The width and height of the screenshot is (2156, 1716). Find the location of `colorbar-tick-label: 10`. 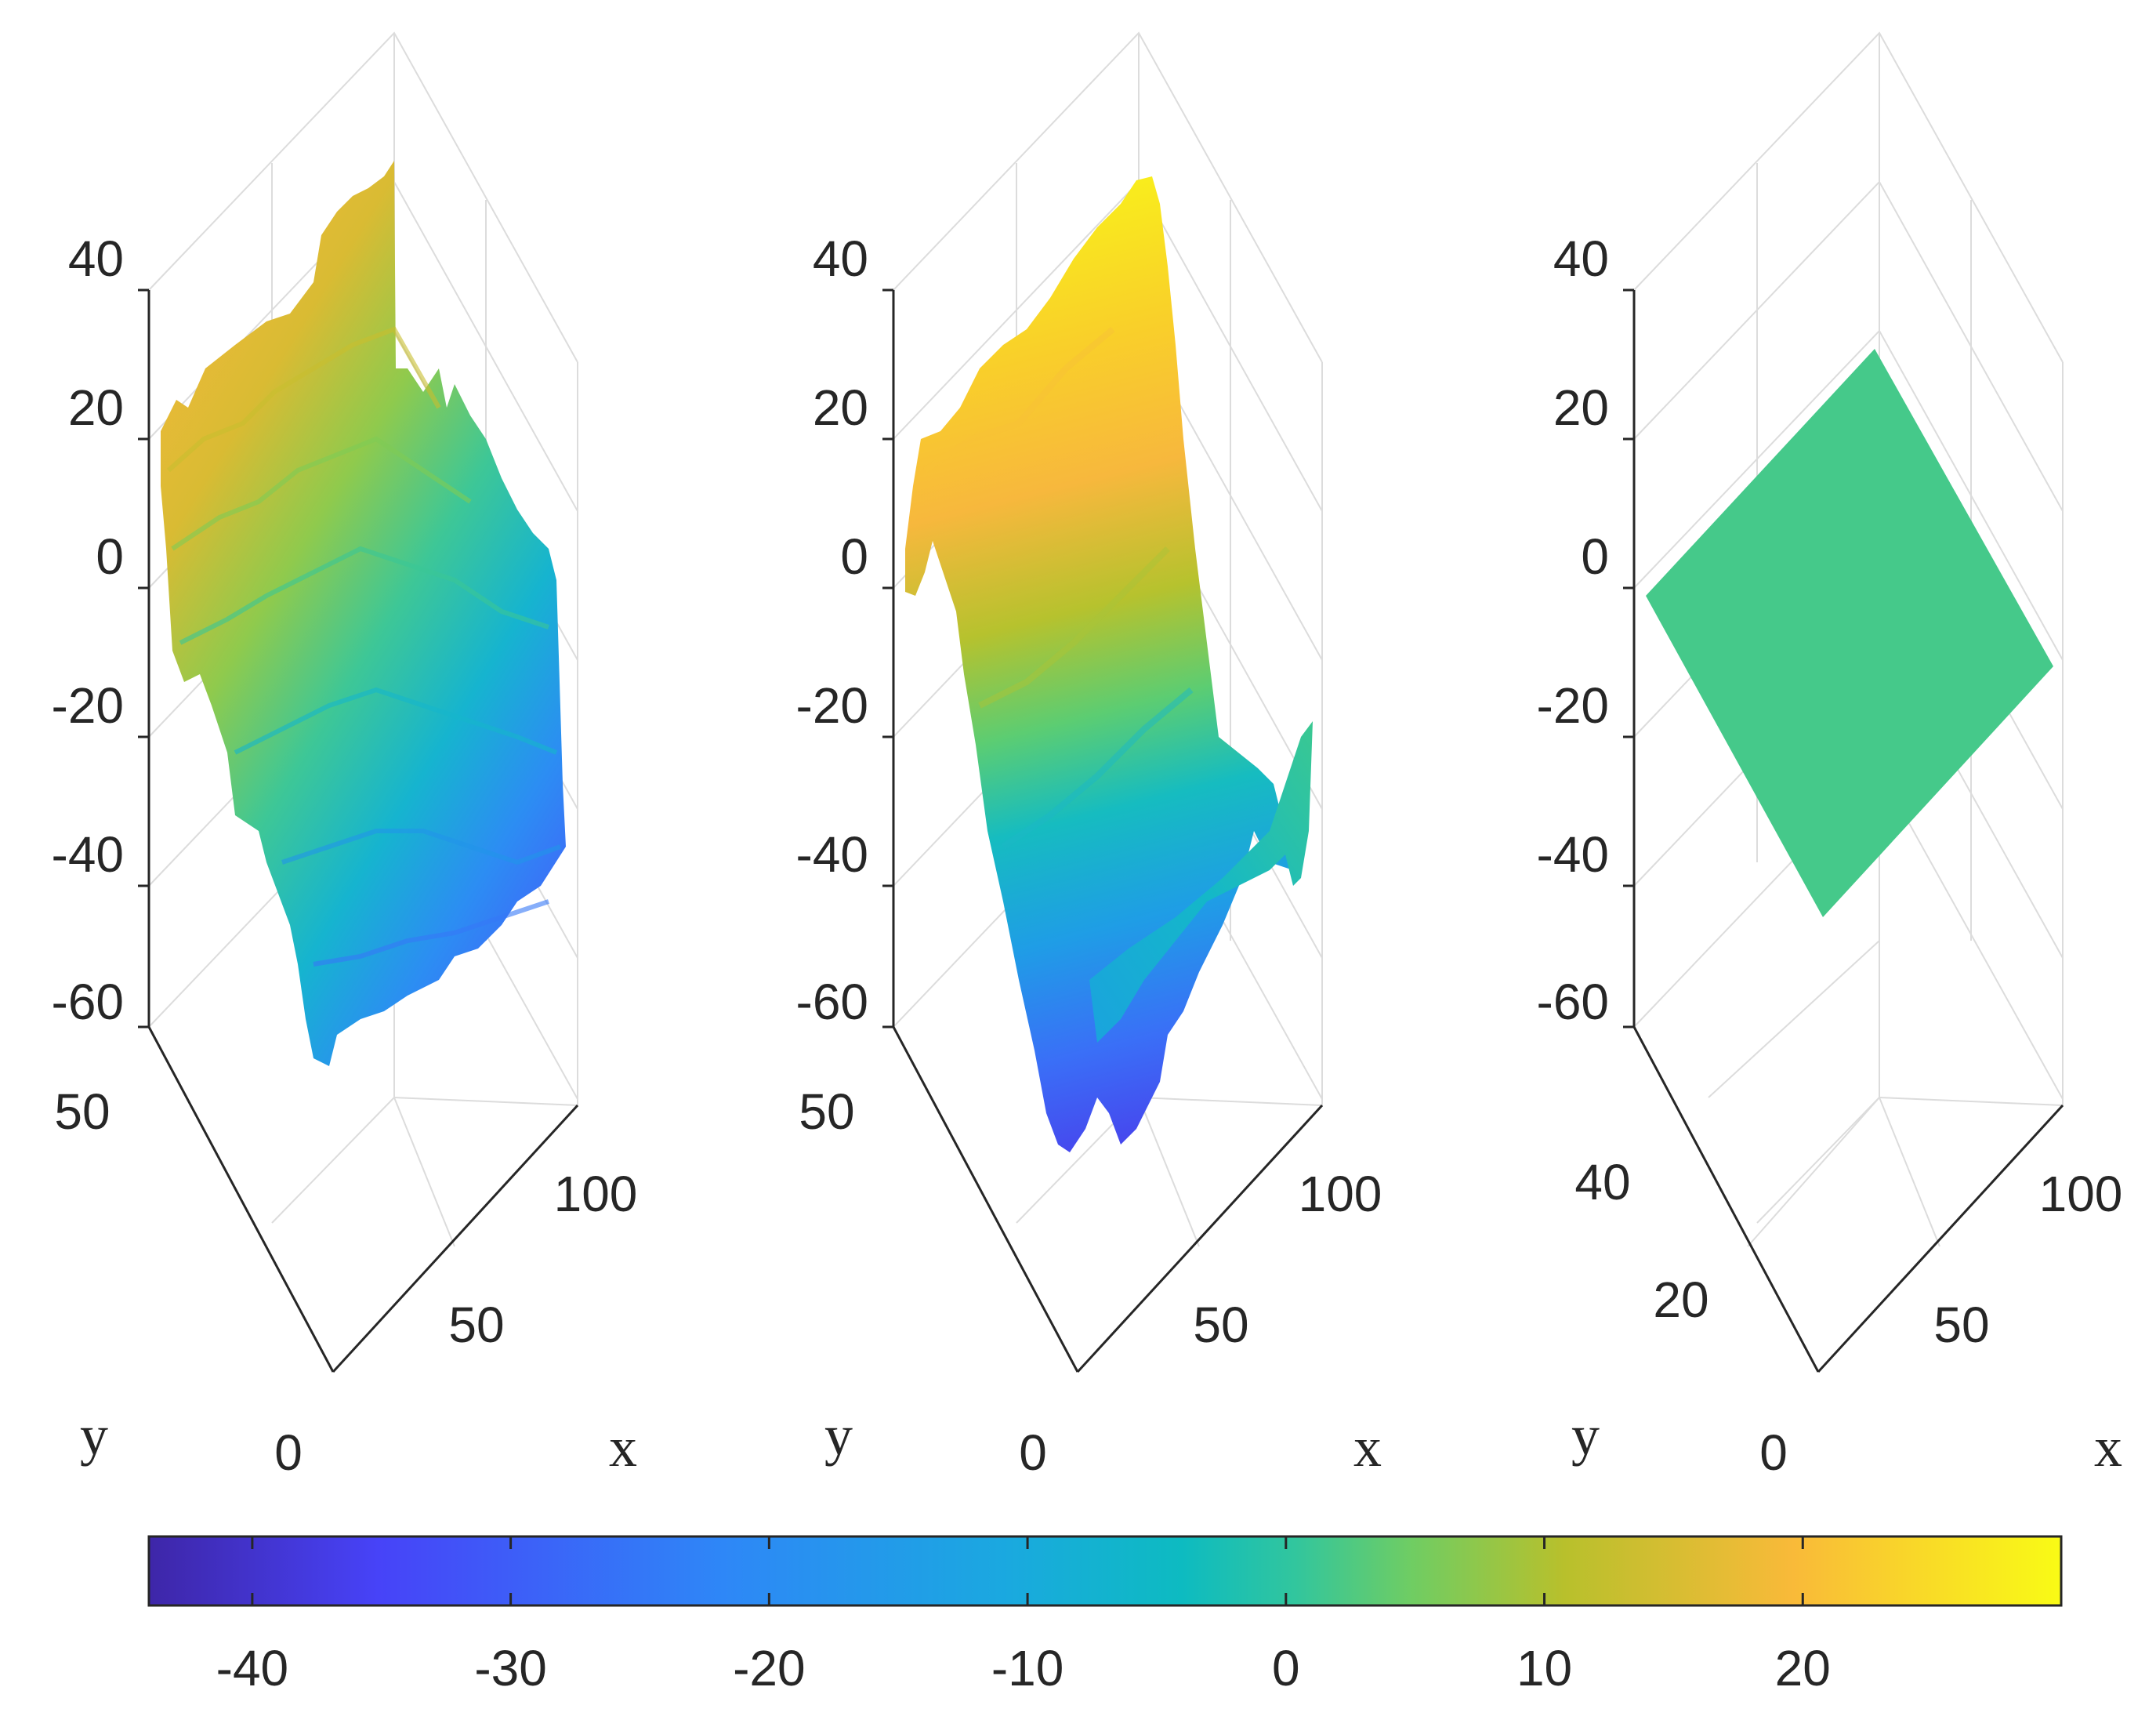

colorbar-tick-label: 10 is located at coordinates (1544, 1668).